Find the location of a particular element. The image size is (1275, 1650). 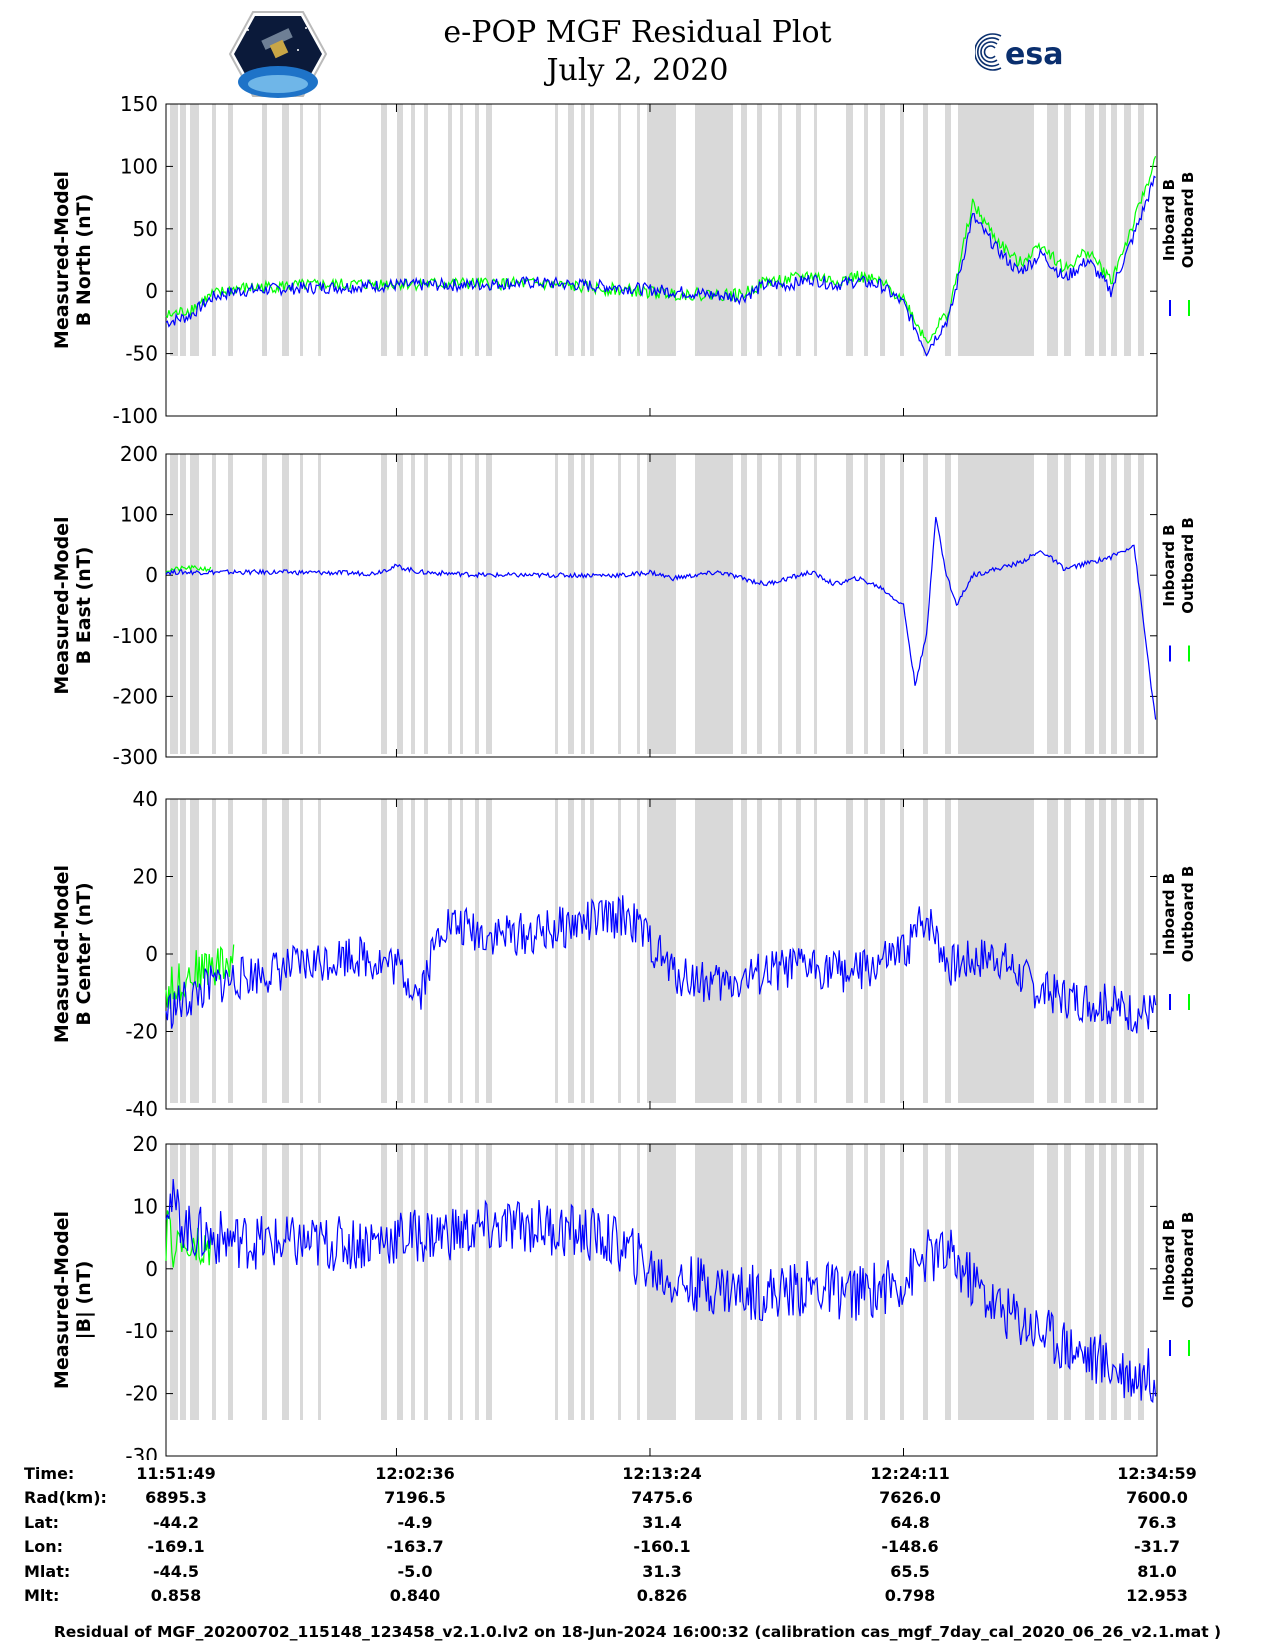

y-tick-label: 200 is located at coordinates (139, 454).